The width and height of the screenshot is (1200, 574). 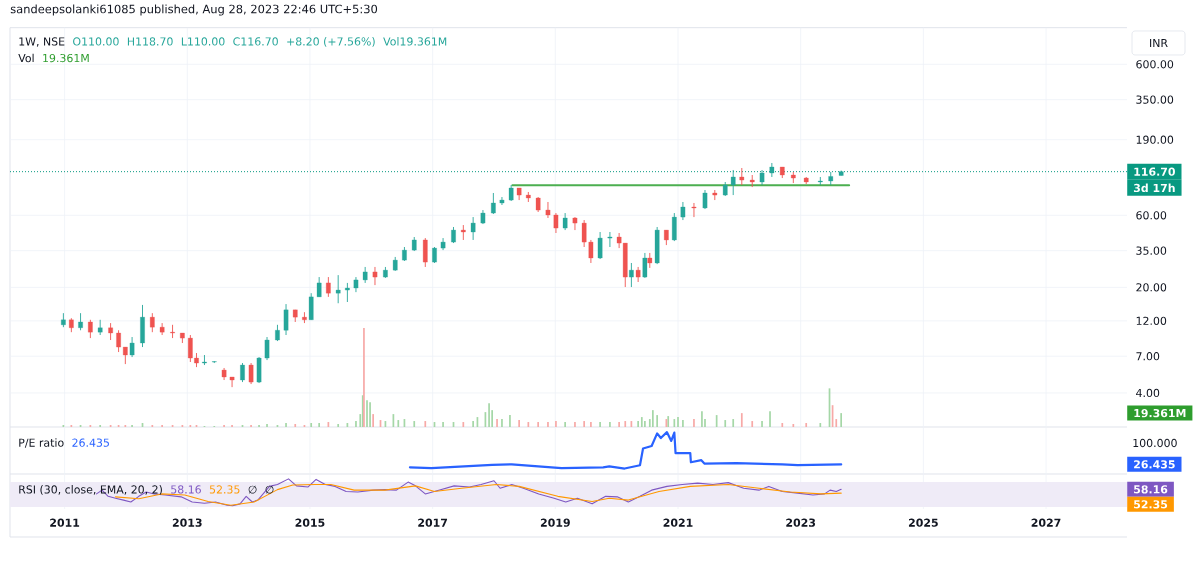 What do you see at coordinates (1155, 64) in the screenshot?
I see `y-tick-label: 600.00` at bounding box center [1155, 64].